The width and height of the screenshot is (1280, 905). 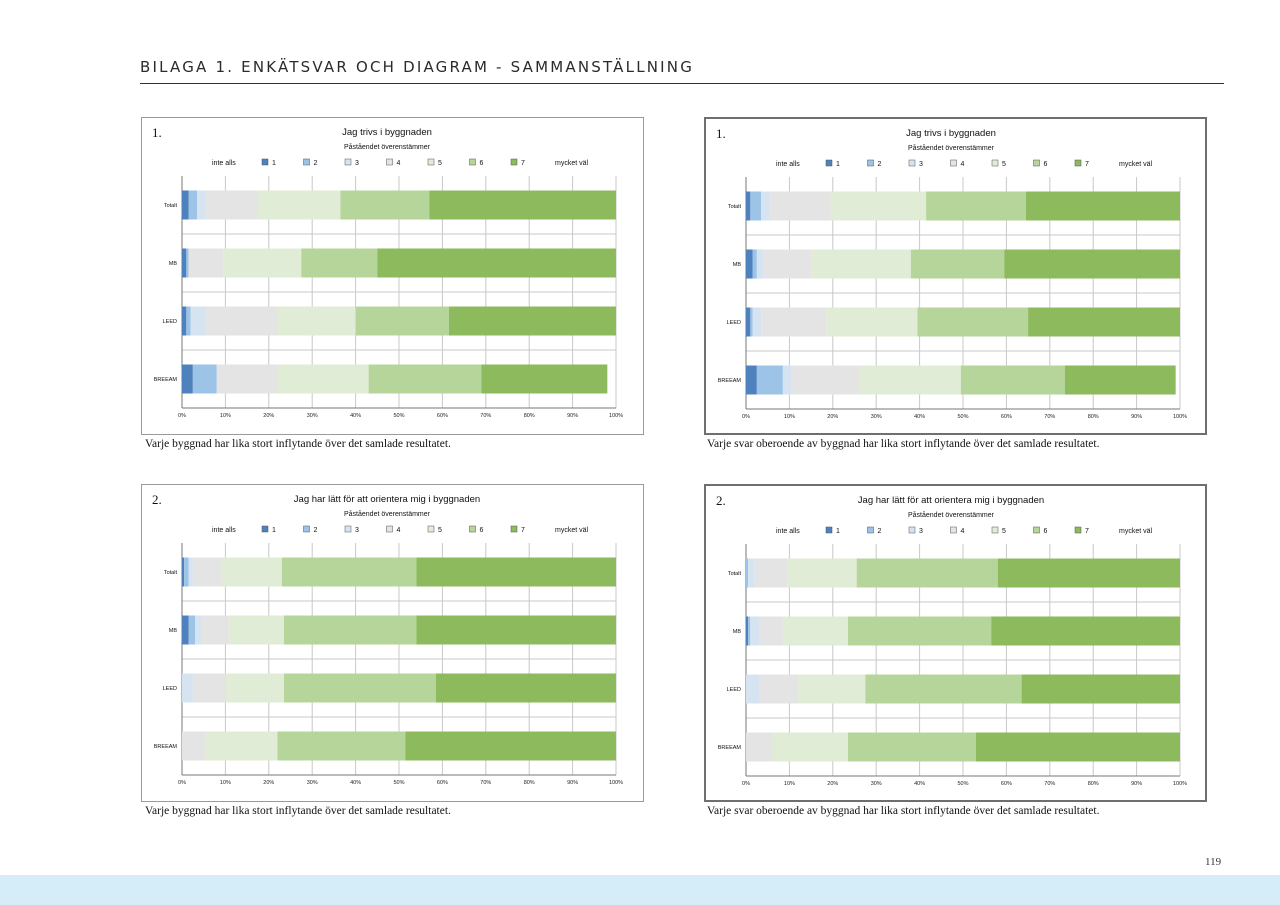 I want to click on x-tick-label: 0%, so click(x=182, y=783).